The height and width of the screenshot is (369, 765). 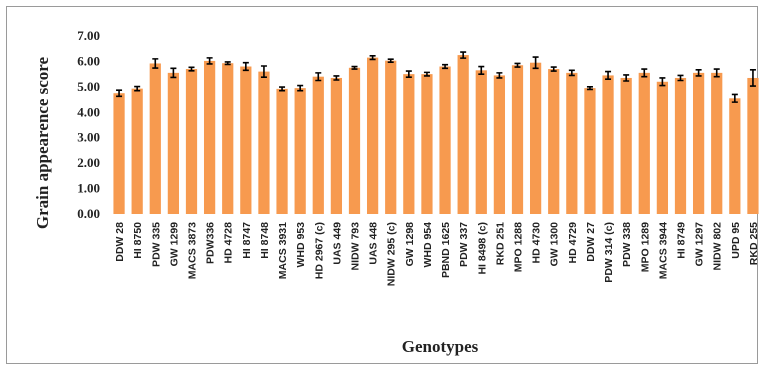 What do you see at coordinates (573, 243) in the screenshot?
I see `x-tick-label: HD 4729` at bounding box center [573, 243].